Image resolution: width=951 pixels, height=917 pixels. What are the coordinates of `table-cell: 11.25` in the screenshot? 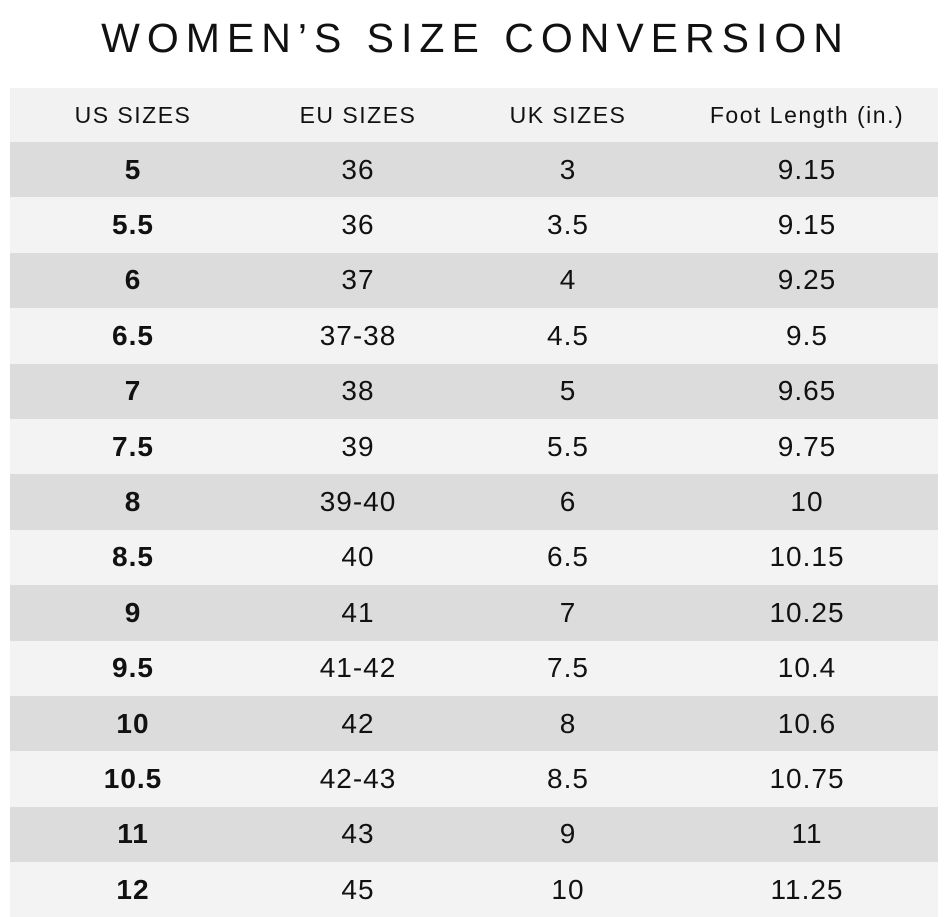 It's located at (807, 889).